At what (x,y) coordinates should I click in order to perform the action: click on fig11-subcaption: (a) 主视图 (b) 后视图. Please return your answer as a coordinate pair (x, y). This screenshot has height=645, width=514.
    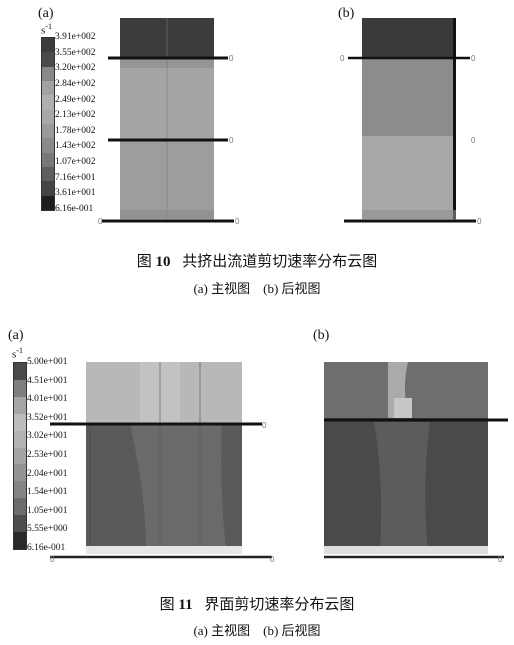
    Looking at the image, I should click on (257, 630).